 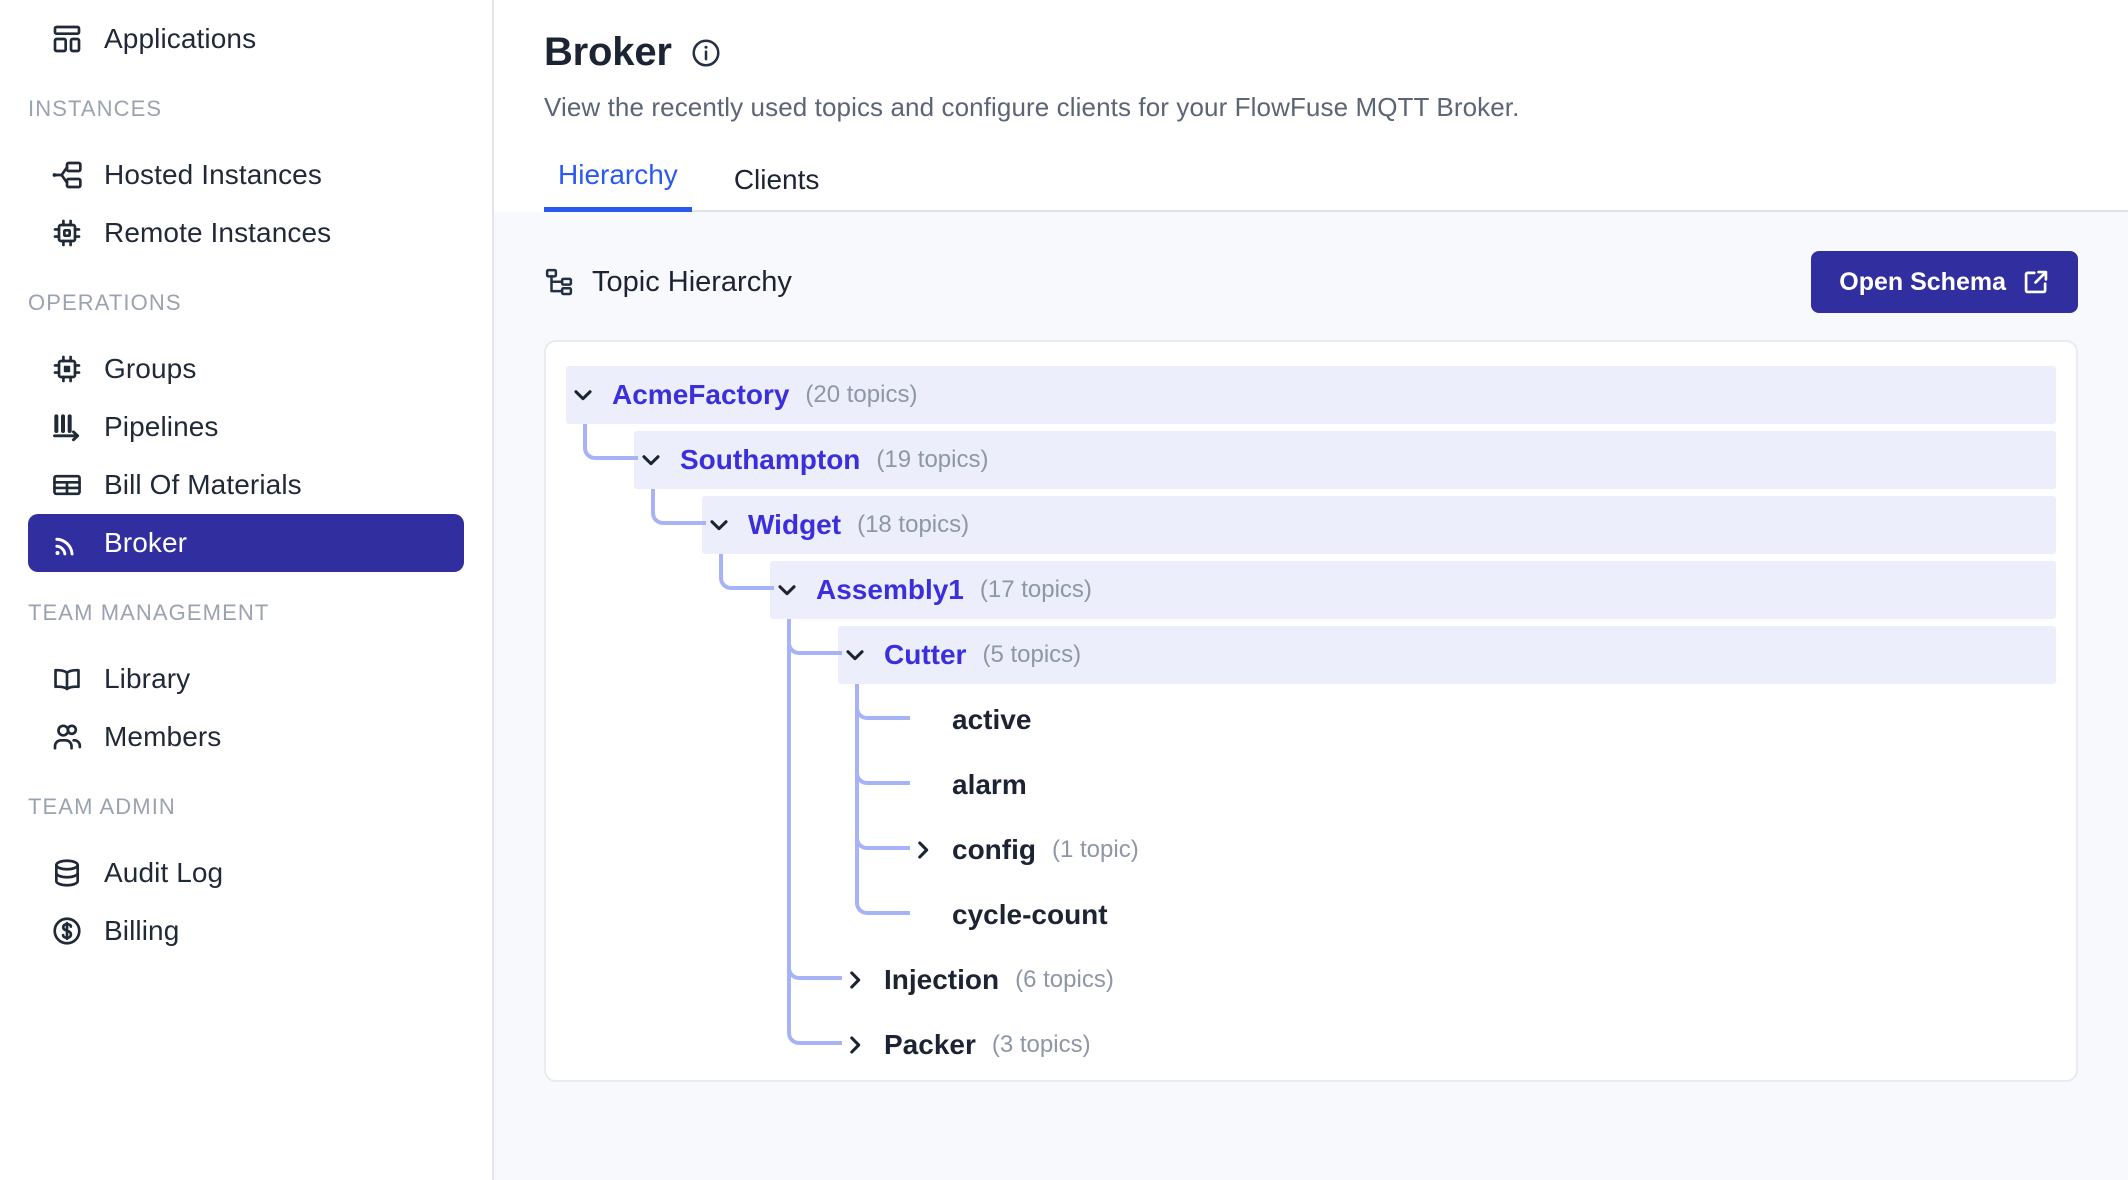 I want to click on applications-icon, so click(x=67, y=39).